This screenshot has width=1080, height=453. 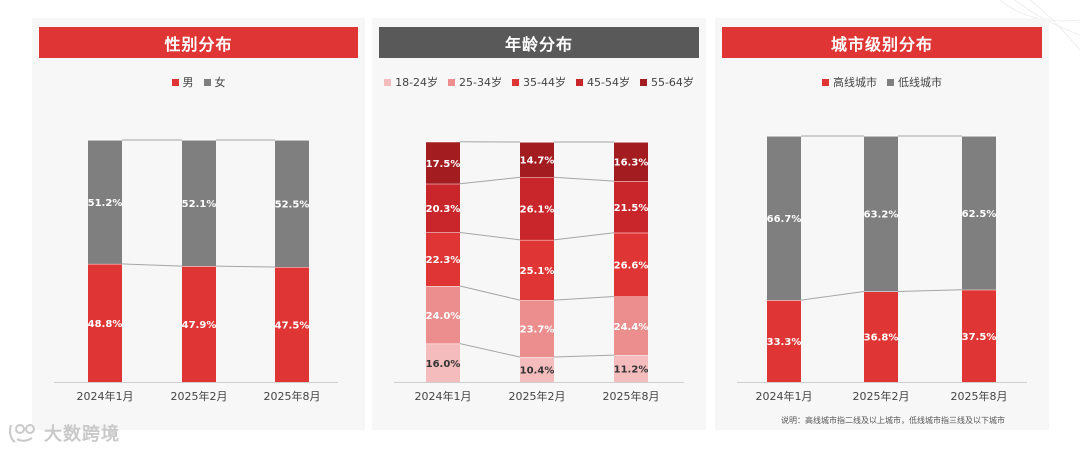 I want to click on data-label: 52.1%, so click(x=199, y=204).